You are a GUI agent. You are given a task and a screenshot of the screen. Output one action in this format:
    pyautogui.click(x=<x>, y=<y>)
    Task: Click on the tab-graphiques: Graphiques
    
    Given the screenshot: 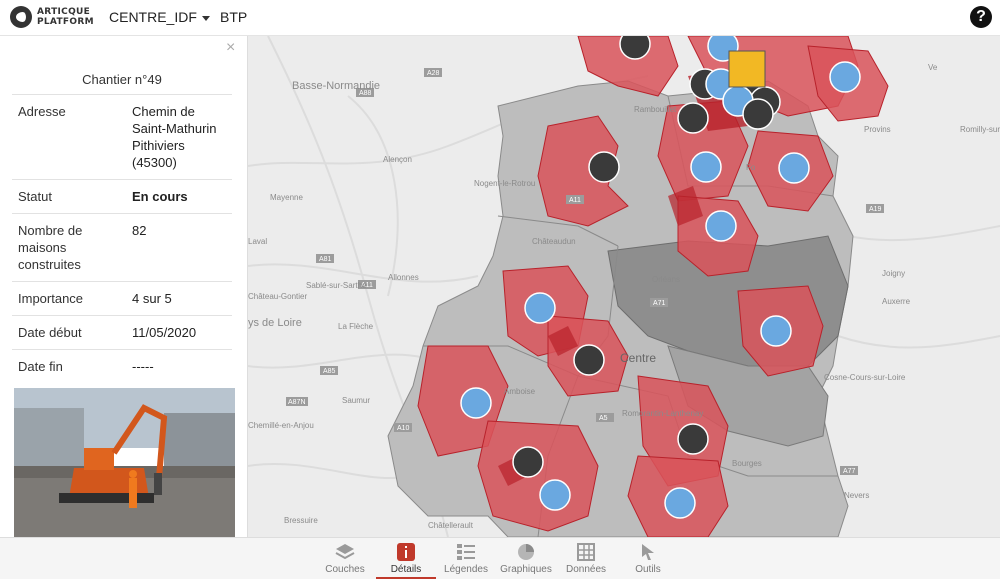 What is the action you would take?
    pyautogui.click(x=526, y=558)
    